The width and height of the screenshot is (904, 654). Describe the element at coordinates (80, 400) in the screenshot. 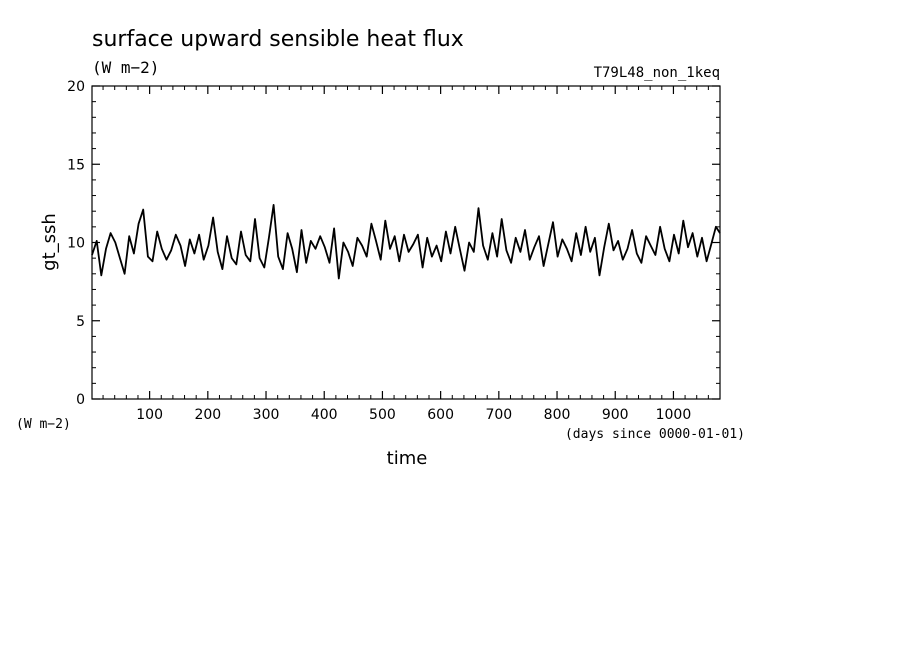

I see `y-tick-label: 0` at that location.